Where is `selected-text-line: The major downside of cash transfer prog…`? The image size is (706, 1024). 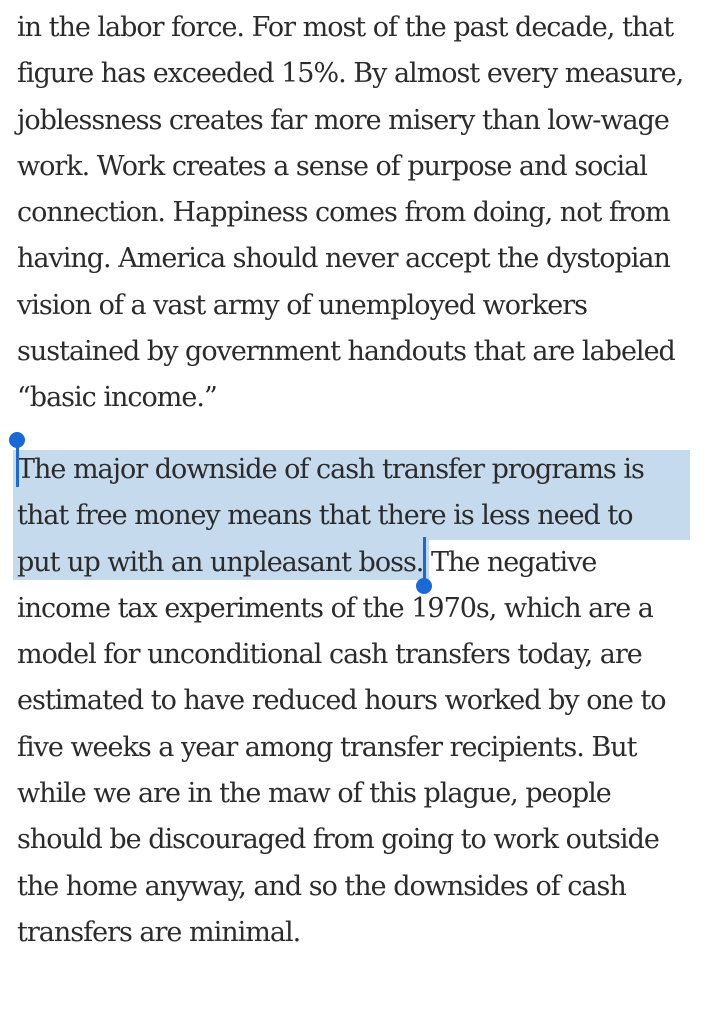
selected-text-line: The major downside of cash transfer prog… is located at coordinates (331, 469).